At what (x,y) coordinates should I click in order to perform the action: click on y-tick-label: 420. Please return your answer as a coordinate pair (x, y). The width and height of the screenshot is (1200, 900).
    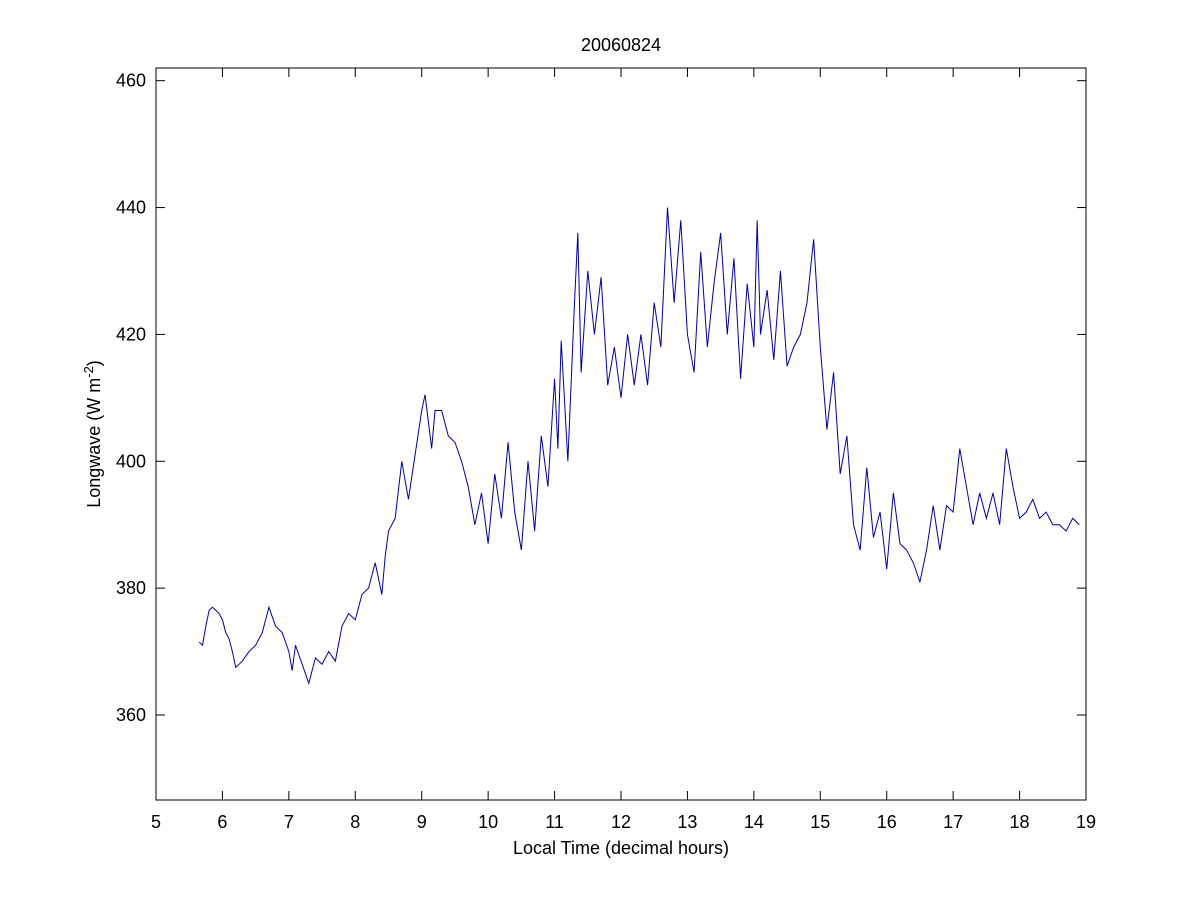
    Looking at the image, I should click on (131, 334).